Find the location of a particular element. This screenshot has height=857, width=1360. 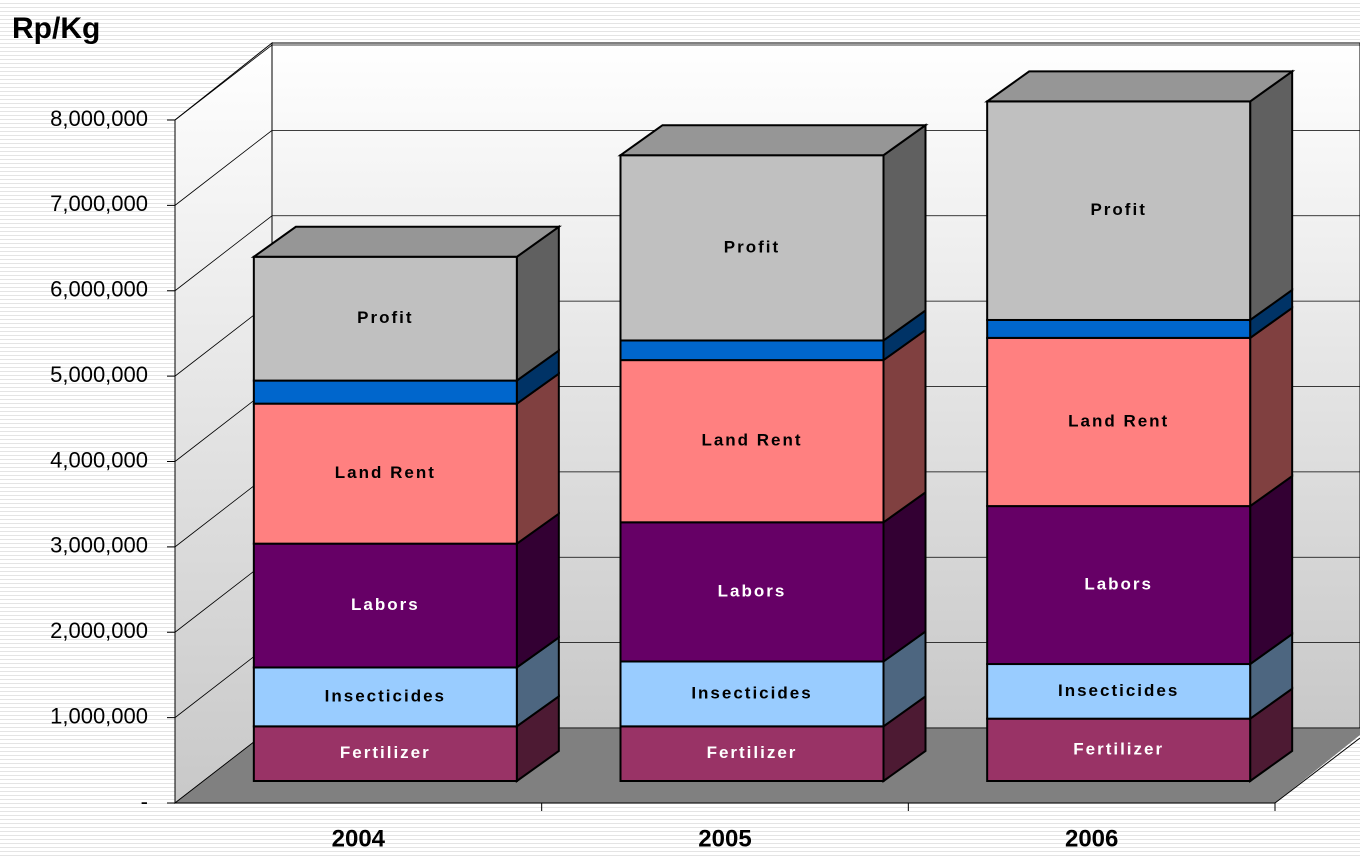

y-tick-label: 4,000,000 is located at coordinates (99, 459).